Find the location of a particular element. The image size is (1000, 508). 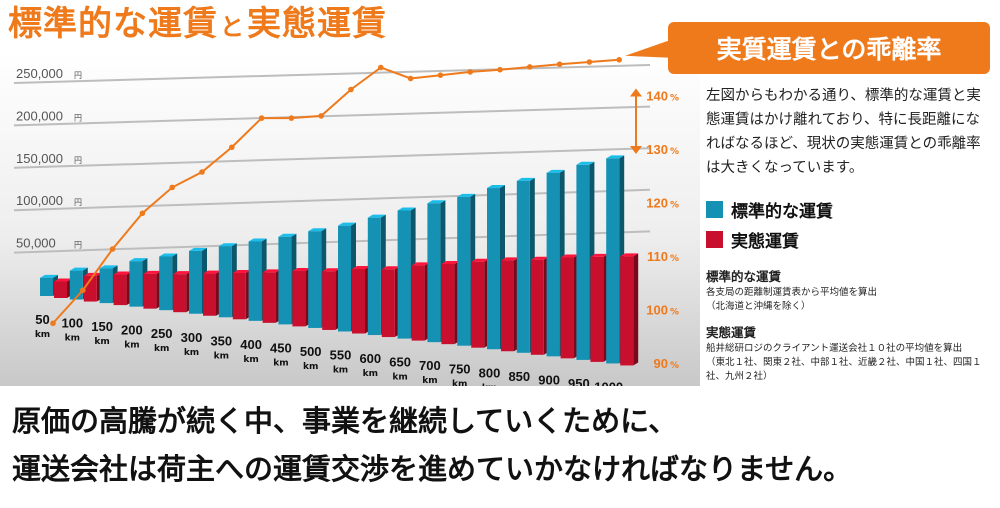

note-standard-text: 各支局の距離制運賃表から平均値を算出 （北海道と沖縄を除く） is located at coordinates (792, 299).